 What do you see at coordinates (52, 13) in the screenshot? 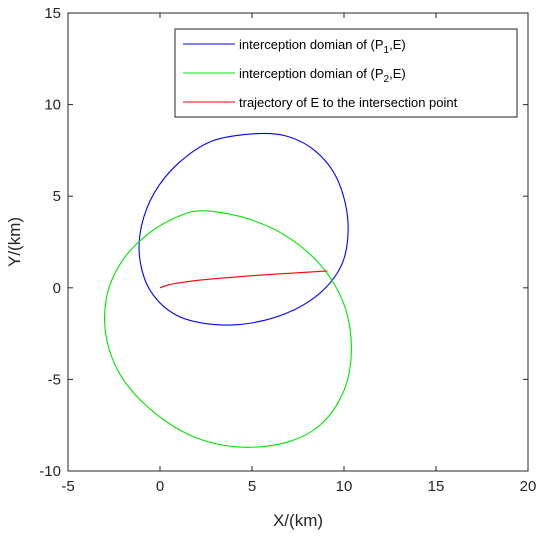
I see `y-tick-label: 15` at bounding box center [52, 13].